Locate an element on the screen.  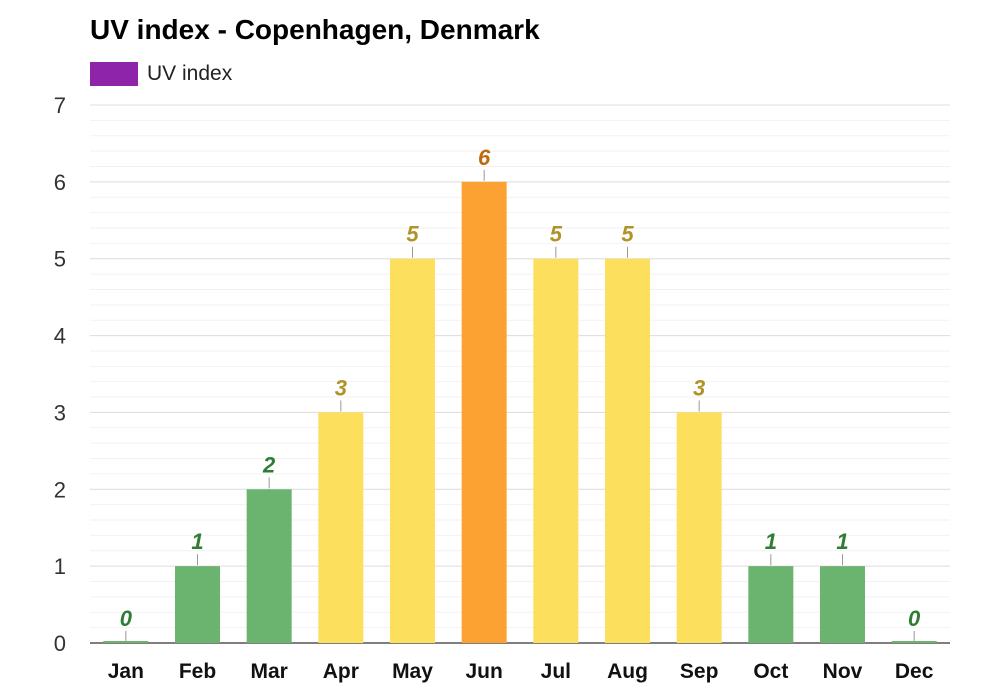
bar-jun is located at coordinates (484, 412).